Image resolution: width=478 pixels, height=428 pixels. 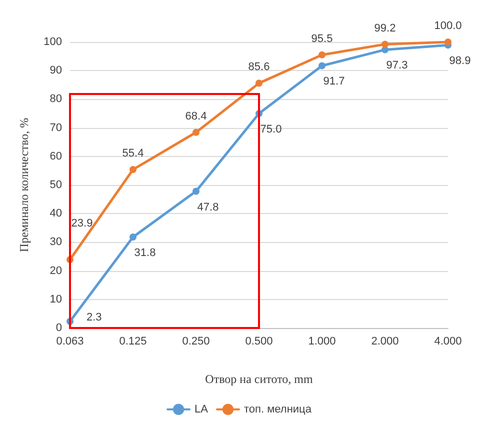 I want to click on data-label: 98.9, so click(x=460, y=61).